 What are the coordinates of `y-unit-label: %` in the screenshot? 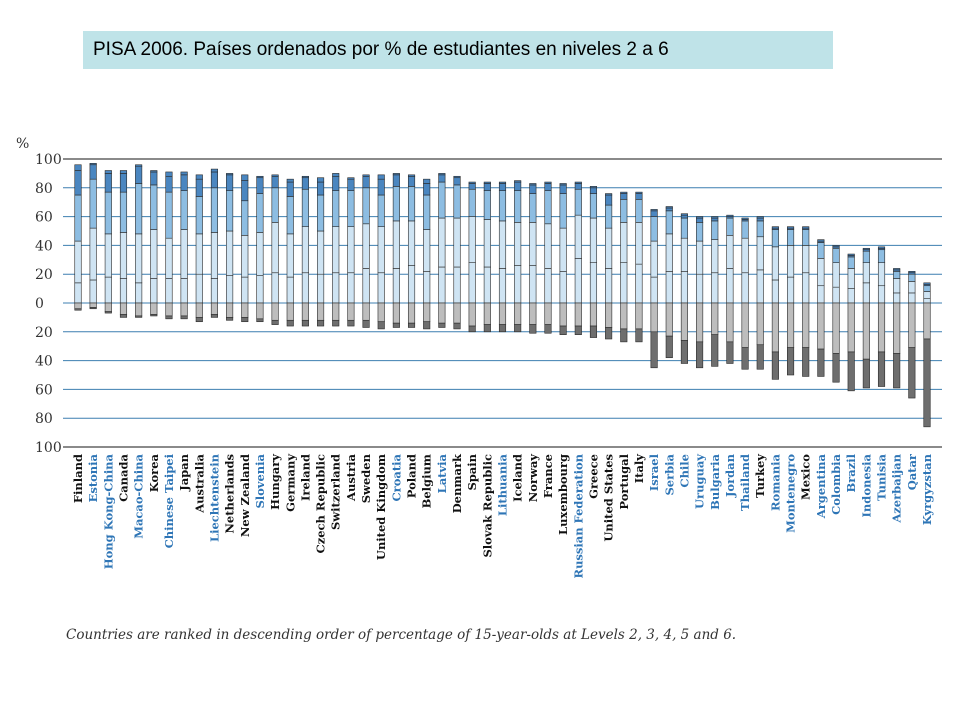 It's located at (22, 144).